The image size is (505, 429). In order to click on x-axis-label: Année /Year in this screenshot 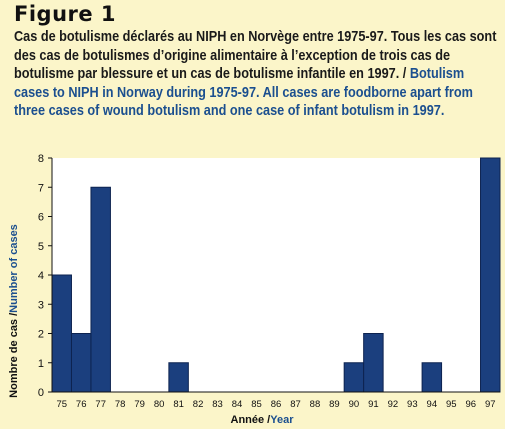, I will do `click(263, 420)`.